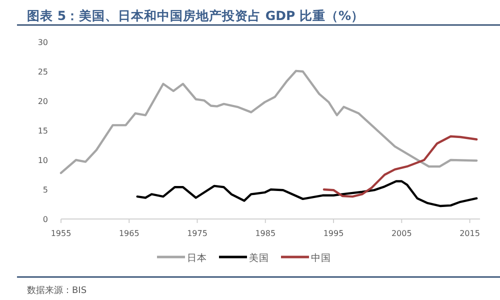 The image size is (500, 300). I want to click on x-tick-label: 1955, so click(61, 233).